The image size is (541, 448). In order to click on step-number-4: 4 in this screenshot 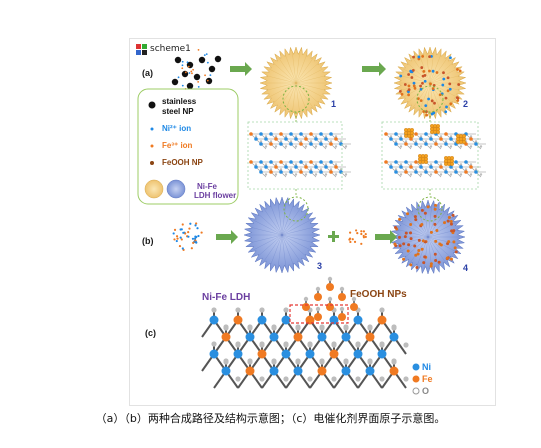, I will do `click(466, 268)`.